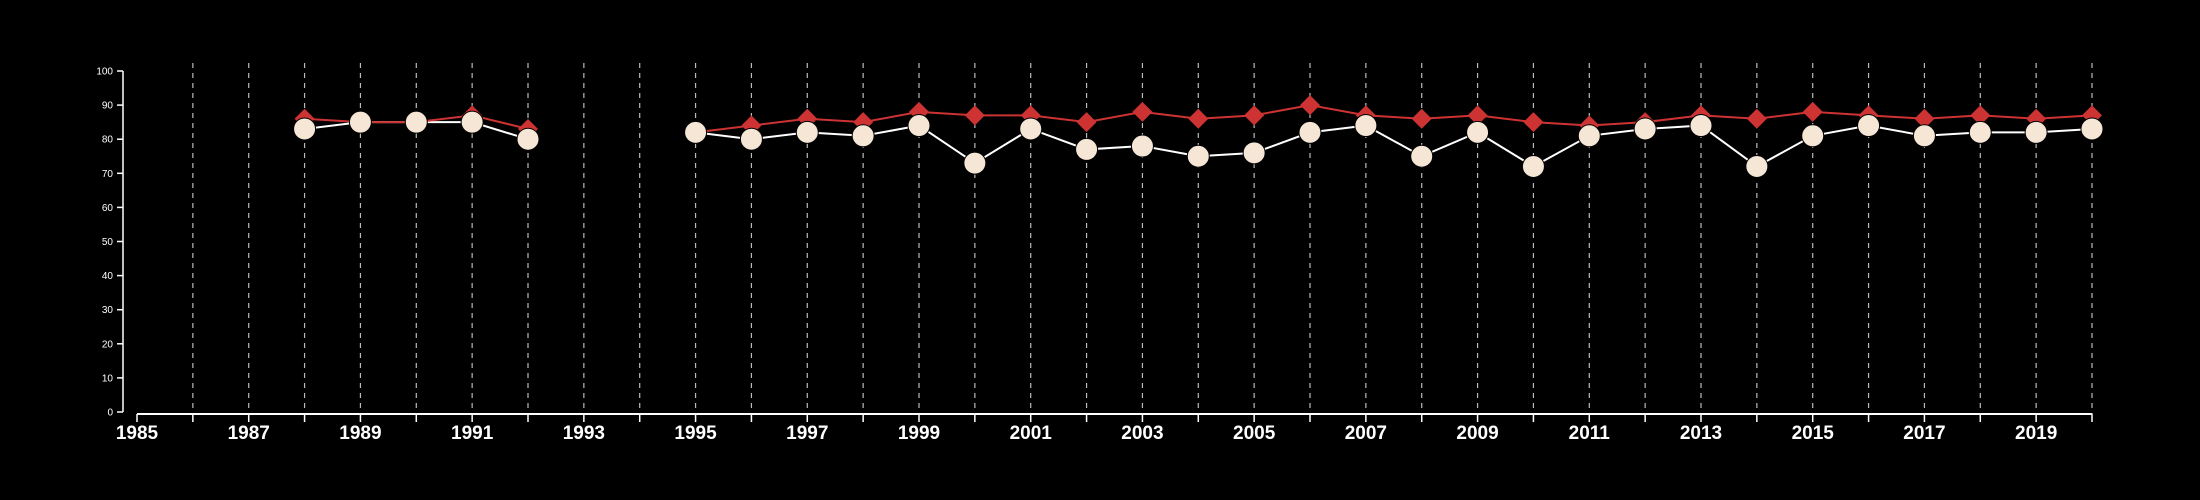  What do you see at coordinates (1533, 166) in the screenshot?
I see `circle-point-2010` at bounding box center [1533, 166].